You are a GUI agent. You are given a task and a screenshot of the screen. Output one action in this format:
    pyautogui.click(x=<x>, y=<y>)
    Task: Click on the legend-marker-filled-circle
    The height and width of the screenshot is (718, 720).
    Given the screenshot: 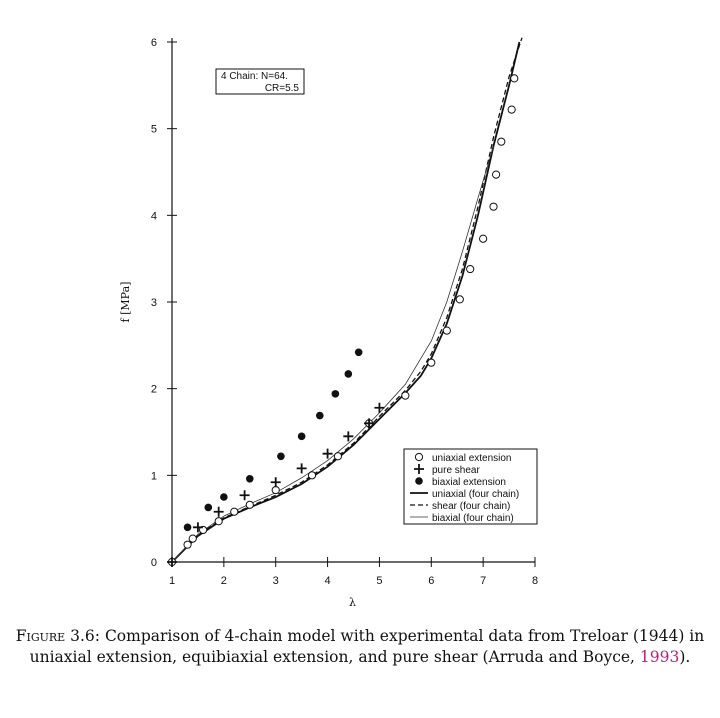 What is the action you would take?
    pyautogui.click(x=419, y=481)
    